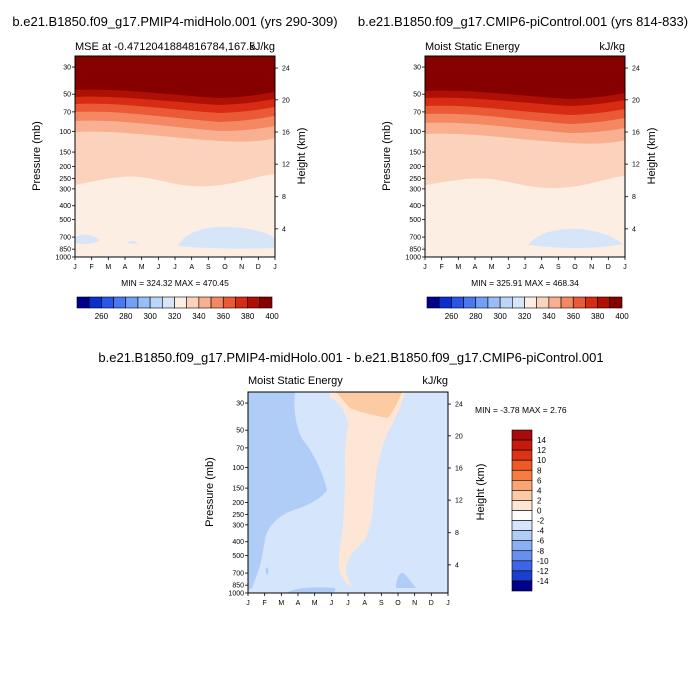 Image resolution: width=700 pixels, height=700 pixels. I want to click on x-tick-label: D, so click(431, 603).